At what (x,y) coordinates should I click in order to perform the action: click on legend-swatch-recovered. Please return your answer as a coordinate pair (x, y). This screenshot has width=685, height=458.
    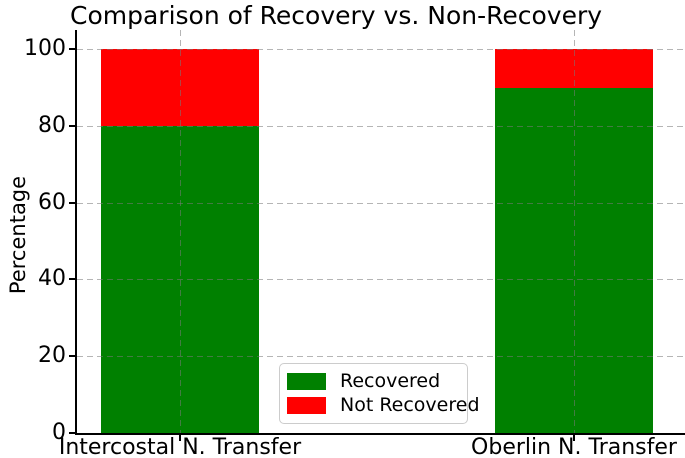
    Looking at the image, I should click on (306, 381).